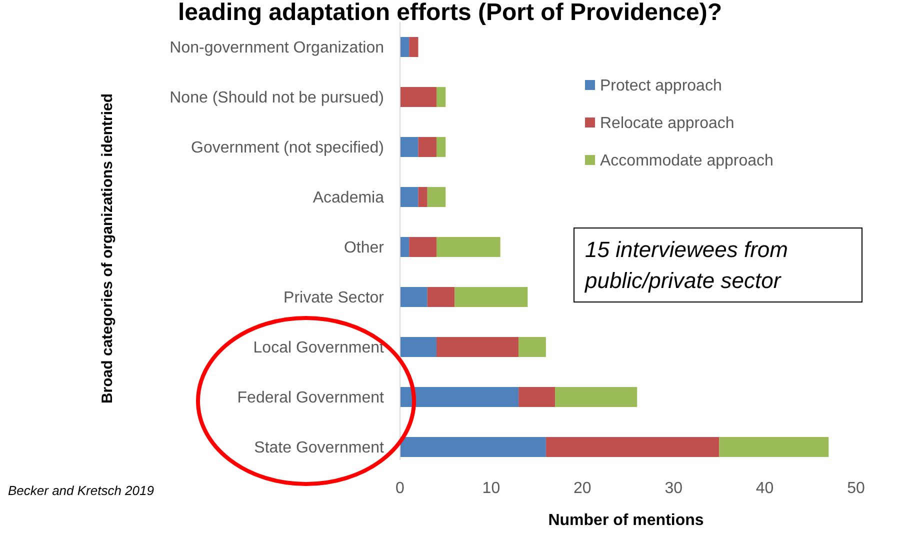 This screenshot has height=539, width=907. I want to click on y-tick-label: Federal Government, so click(311, 398).